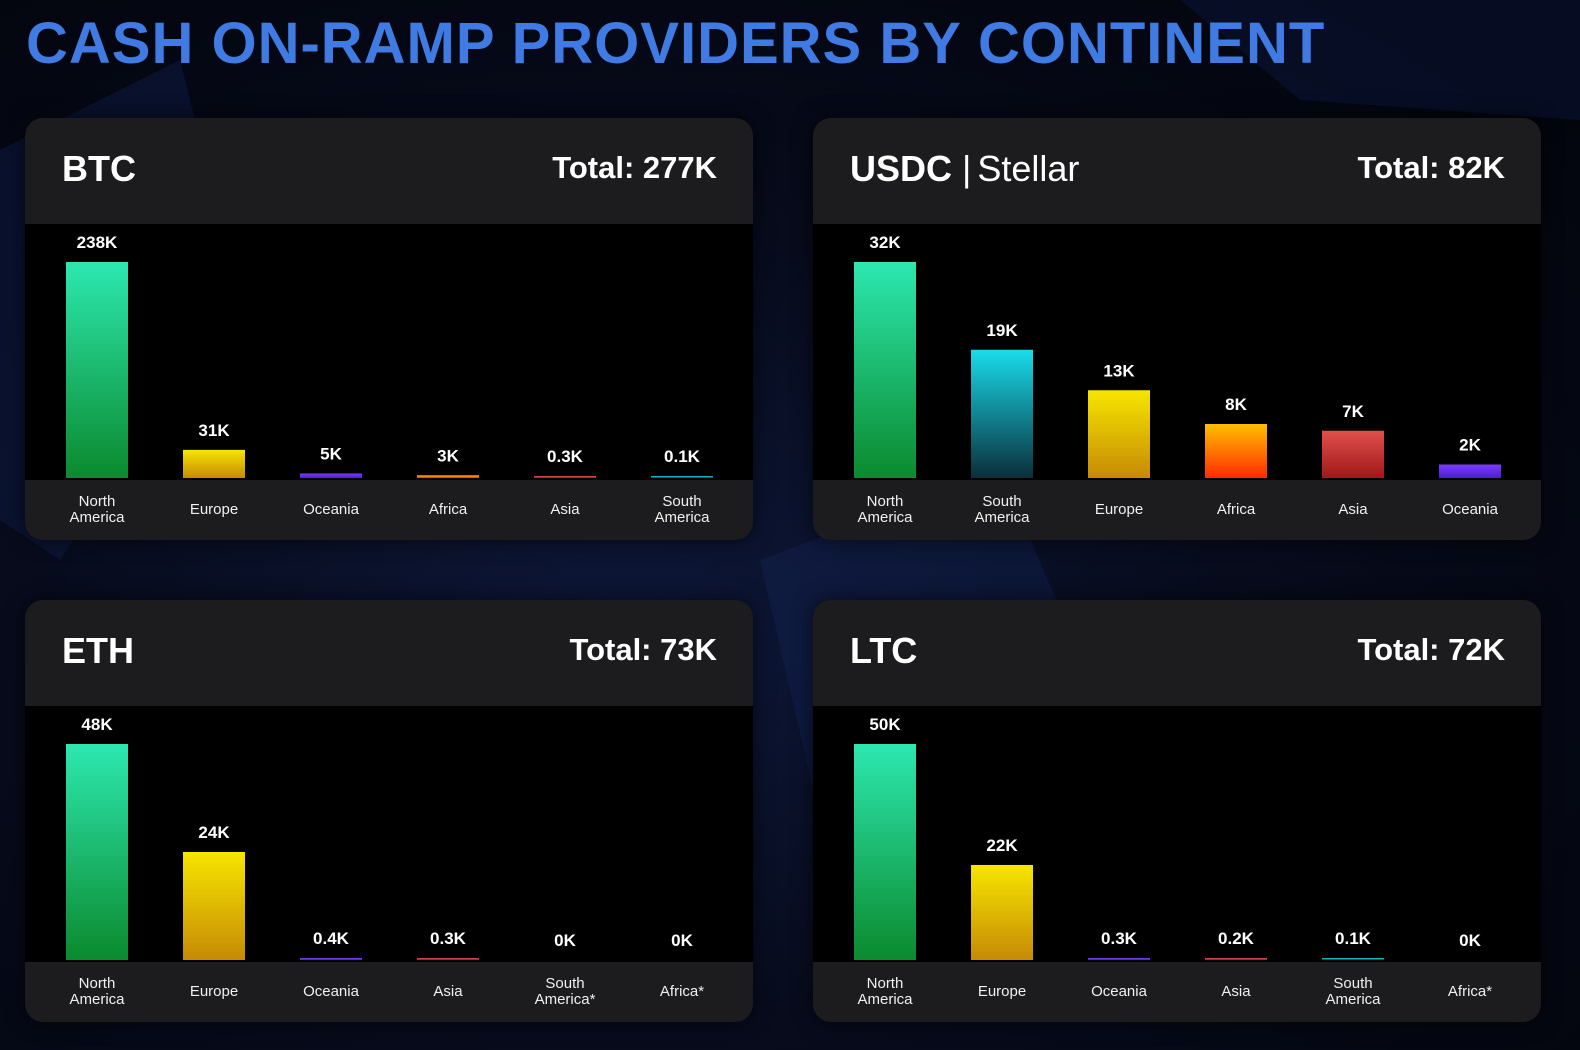  What do you see at coordinates (1353, 411) in the screenshot?
I see `bar-value-label: 7K` at bounding box center [1353, 411].